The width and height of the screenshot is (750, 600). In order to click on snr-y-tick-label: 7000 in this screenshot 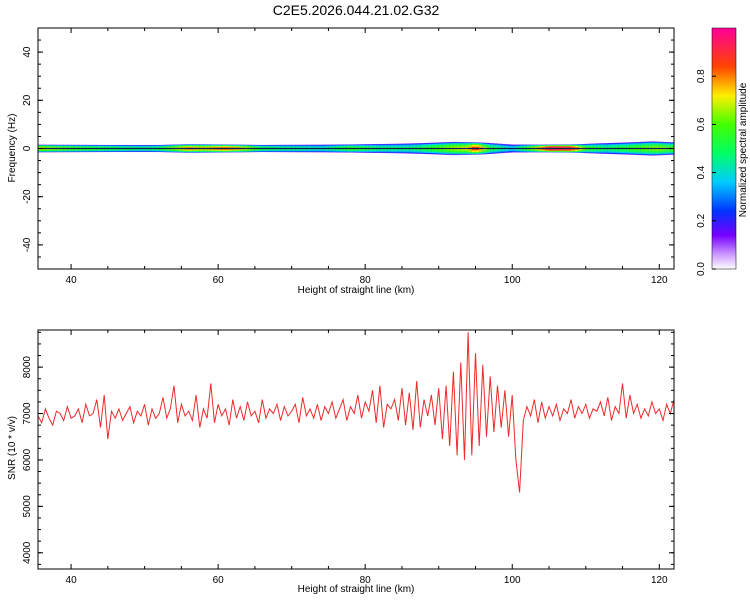, I will do `click(27, 413)`.